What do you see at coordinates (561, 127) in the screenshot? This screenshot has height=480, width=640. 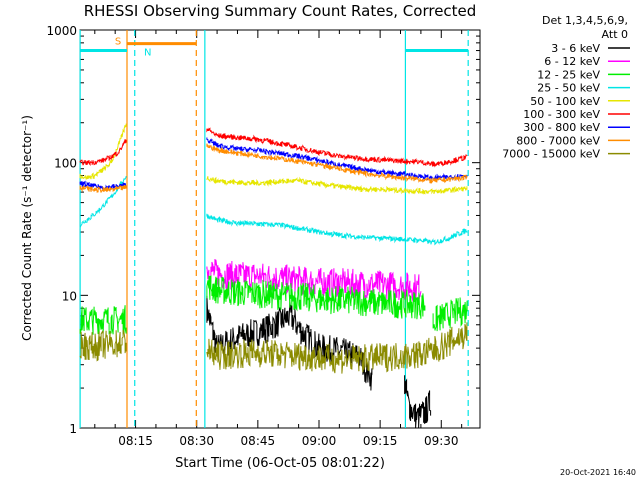 I see `legend-entry-label: 300 - 800 keV` at bounding box center [561, 127].